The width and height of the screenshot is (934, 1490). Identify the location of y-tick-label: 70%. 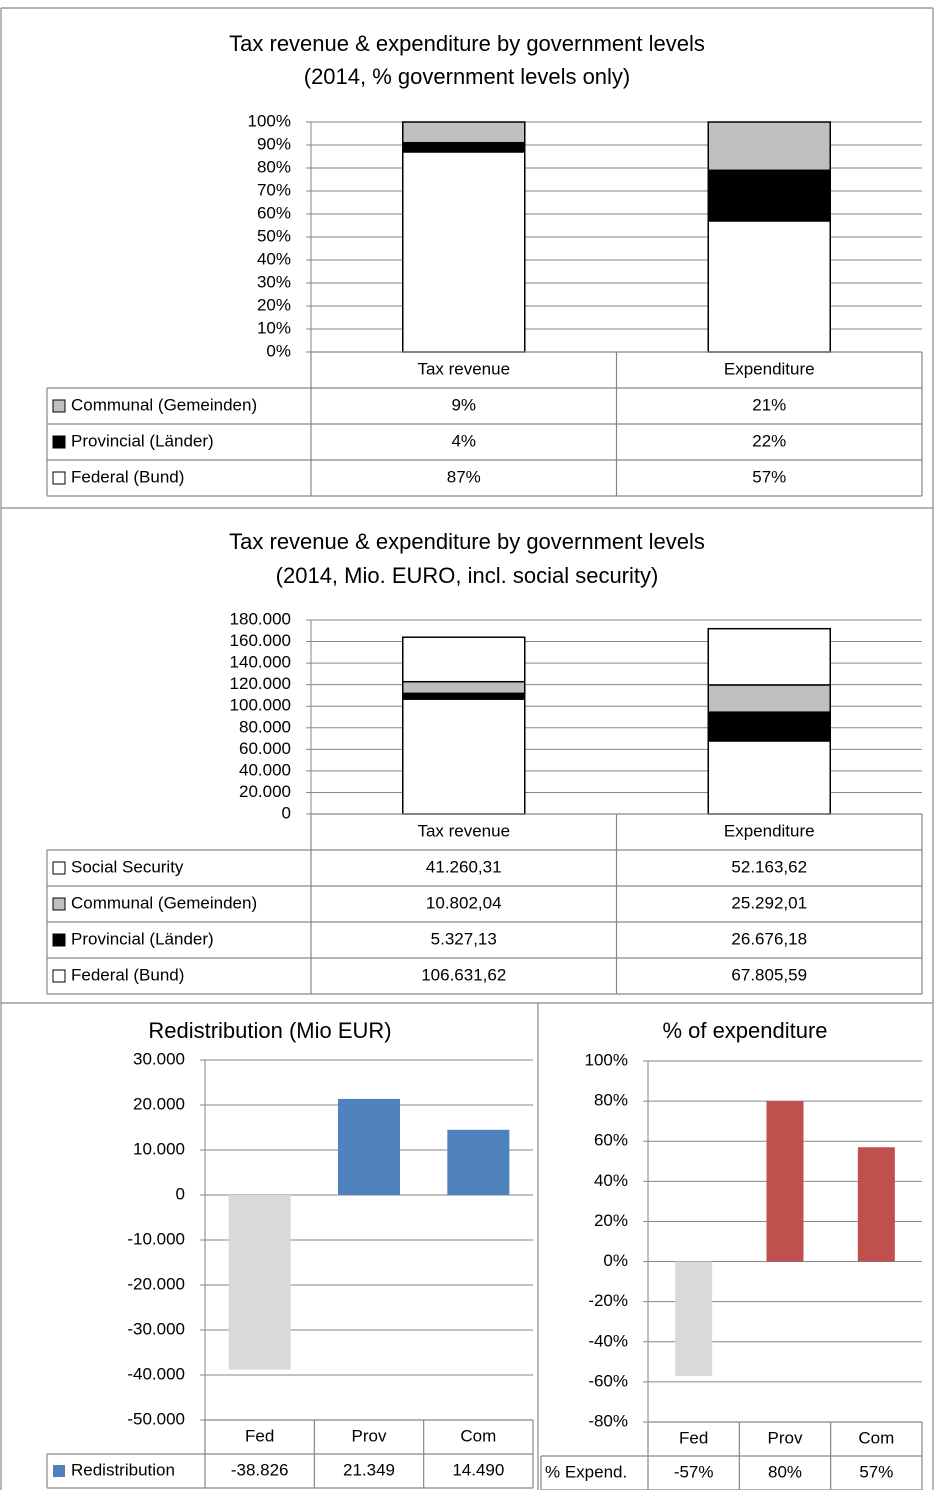
(274, 189).